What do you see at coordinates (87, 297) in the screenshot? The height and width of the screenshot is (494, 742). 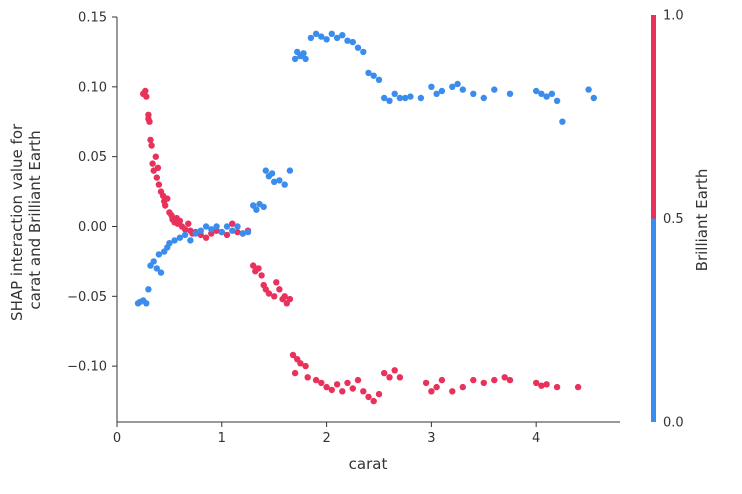 I see `y-tick-label: −0.05` at bounding box center [87, 297].